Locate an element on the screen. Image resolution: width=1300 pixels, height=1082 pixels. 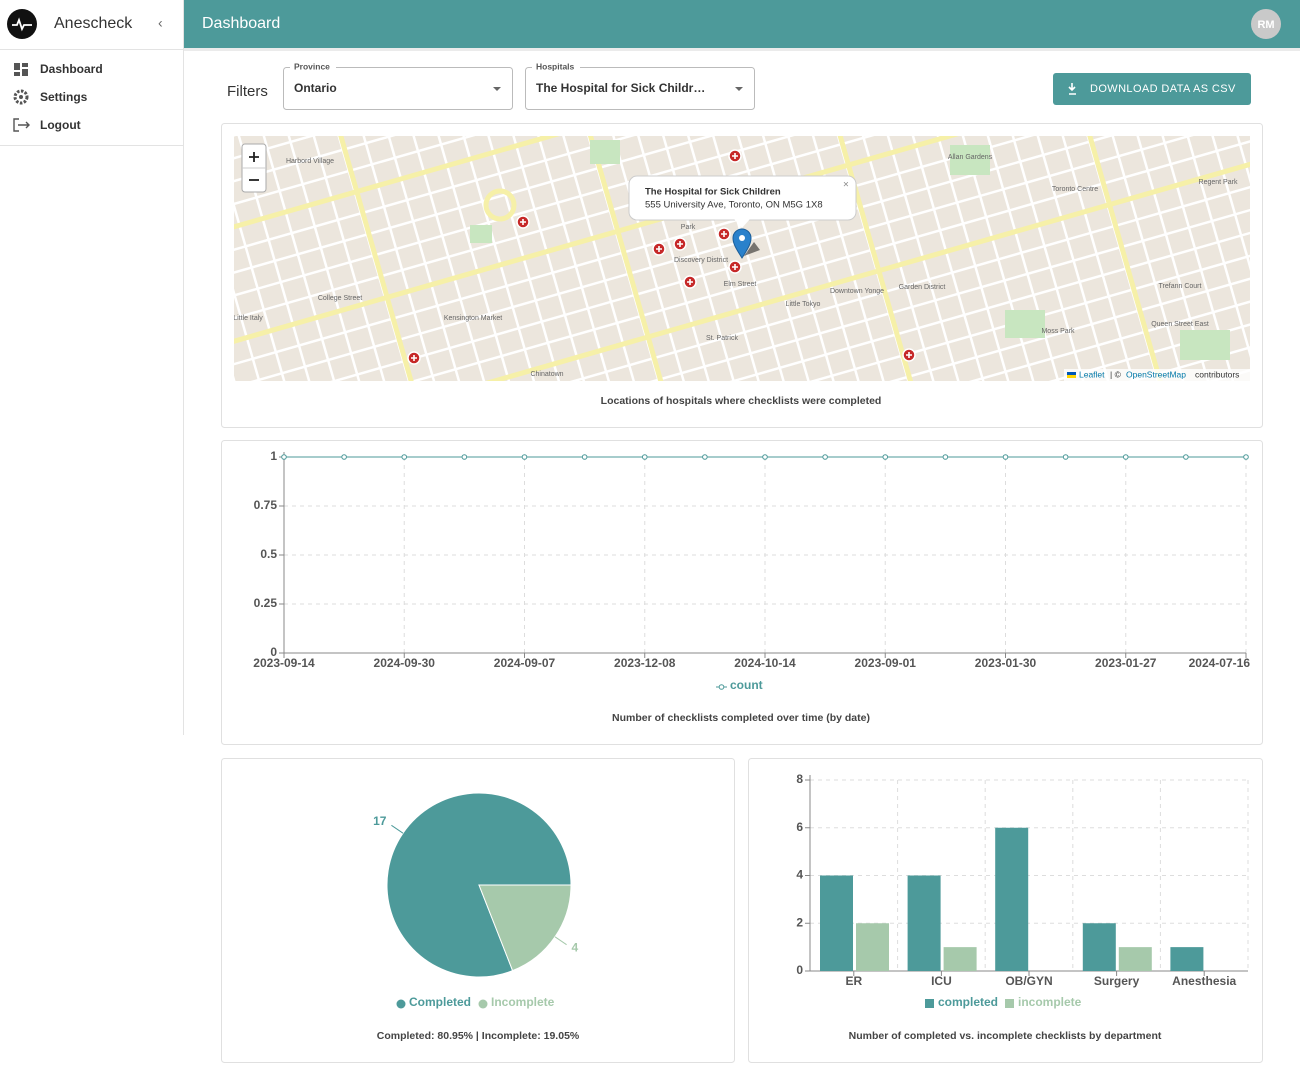
map-place-label: Chinatown is located at coordinates (546, 374).